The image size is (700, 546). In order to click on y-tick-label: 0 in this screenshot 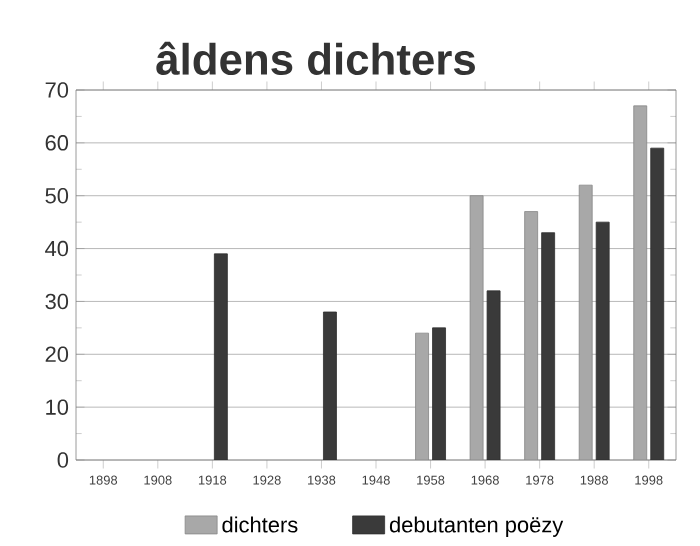, I will do `click(63, 460)`.